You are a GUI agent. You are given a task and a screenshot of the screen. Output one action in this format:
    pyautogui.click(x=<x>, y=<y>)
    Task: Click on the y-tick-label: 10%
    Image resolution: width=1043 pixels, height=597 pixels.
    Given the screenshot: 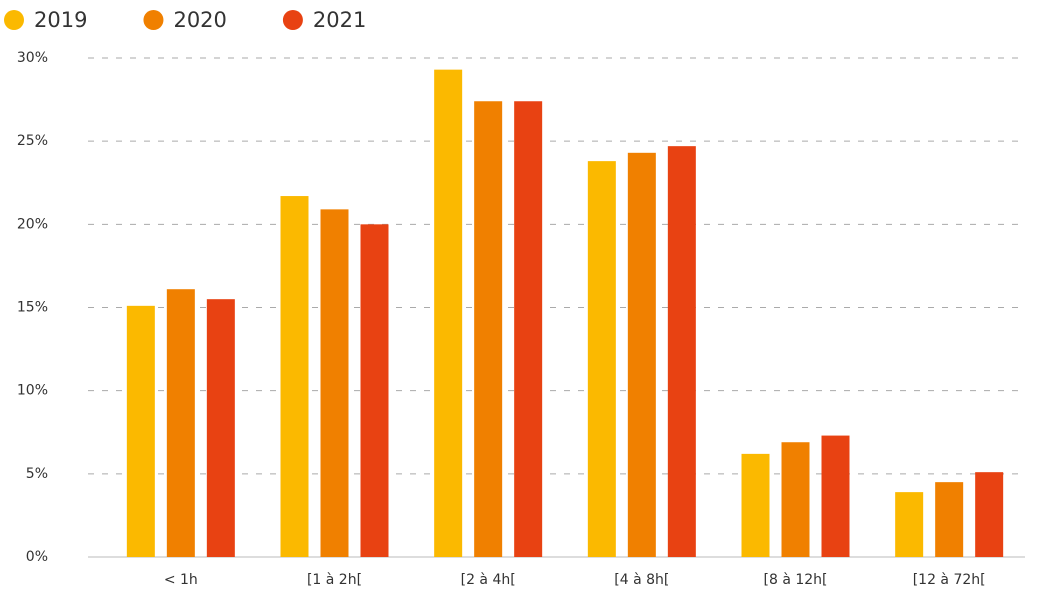 What is the action you would take?
    pyautogui.click(x=32, y=391)
    